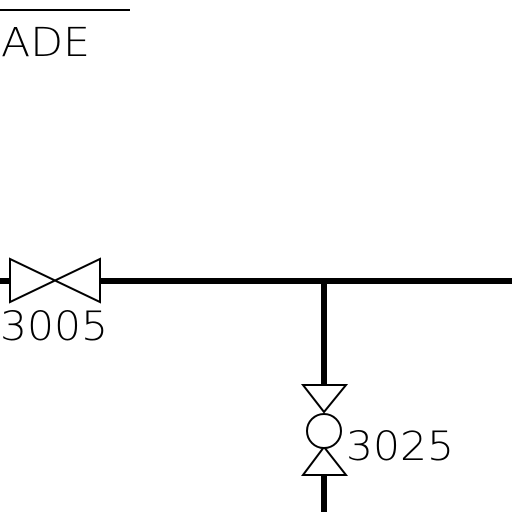 The image size is (512, 512). What do you see at coordinates (324, 399) in the screenshot?
I see `ball-valve-upper-triangle` at bounding box center [324, 399].